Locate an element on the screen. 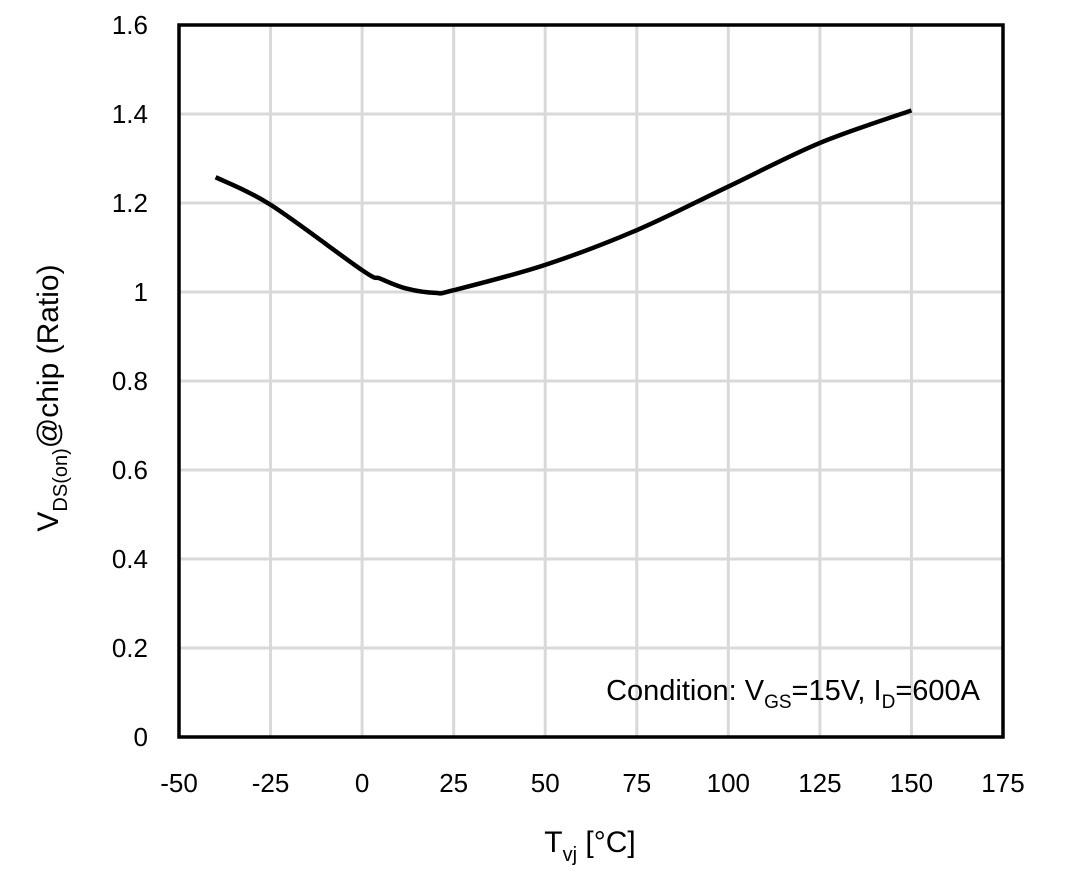 The image size is (1072, 880). x-tick-label: -25 is located at coordinates (271, 783).